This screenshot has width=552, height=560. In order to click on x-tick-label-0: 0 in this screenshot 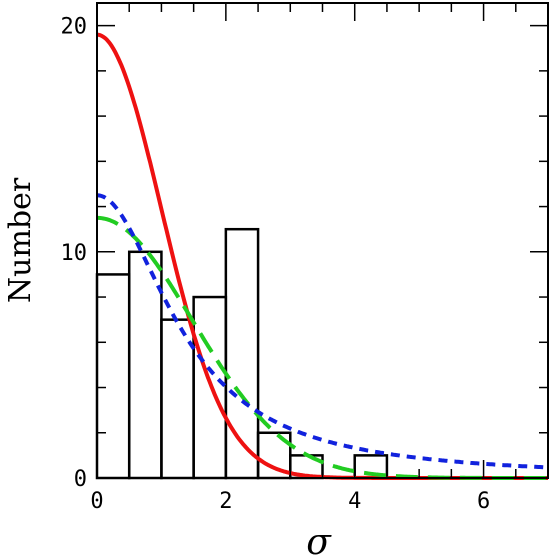, I will do `click(96, 501)`.